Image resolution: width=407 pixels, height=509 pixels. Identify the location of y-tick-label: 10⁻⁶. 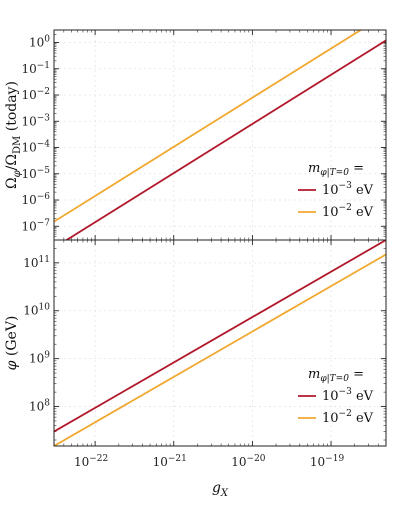
(35, 199).